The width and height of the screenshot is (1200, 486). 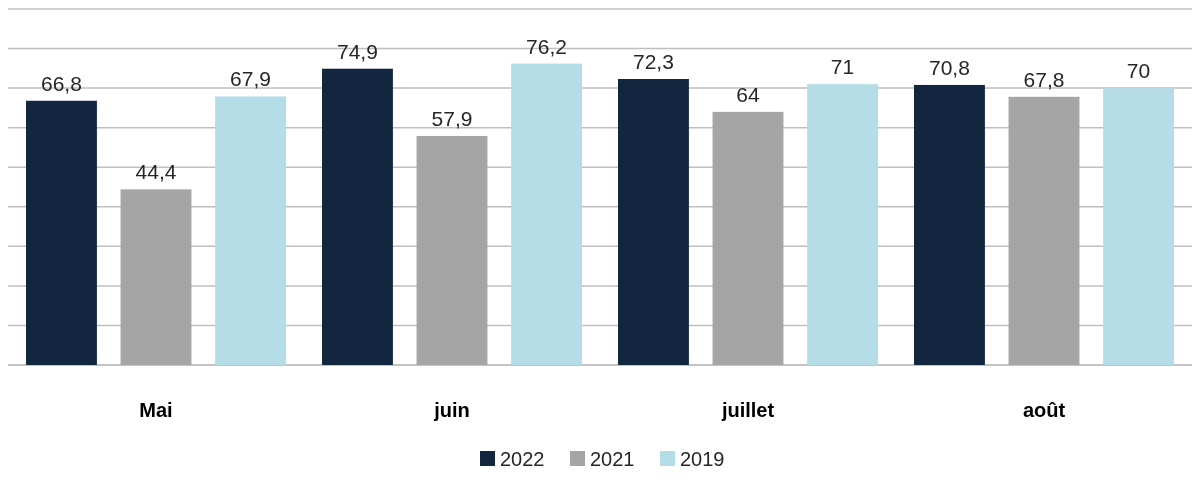 What do you see at coordinates (653, 62) in the screenshot?
I see `data-label: 72,3` at bounding box center [653, 62].